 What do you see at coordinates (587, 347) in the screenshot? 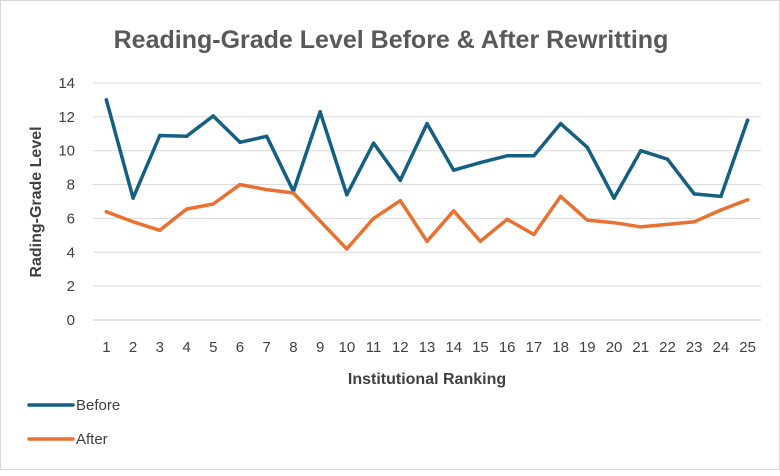
I see `x-tick-label: 19` at bounding box center [587, 347].